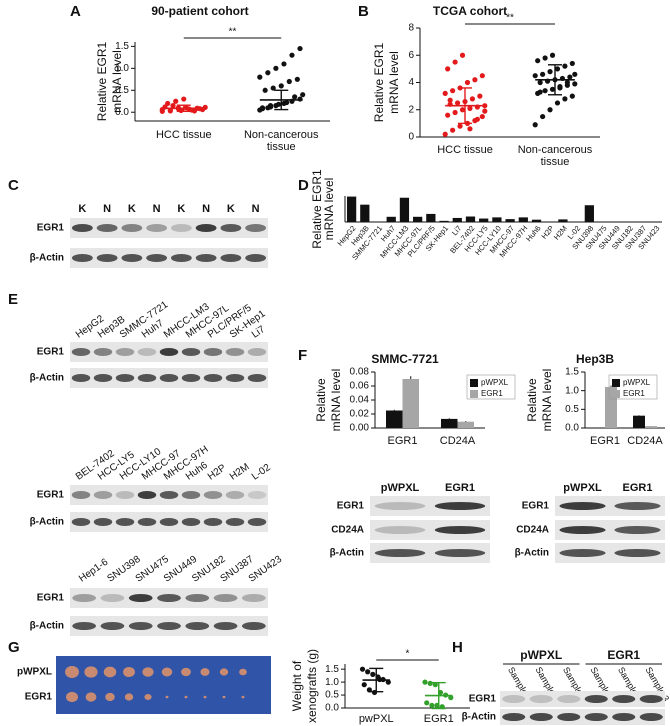  What do you see at coordinates (163, 685) in the screenshot?
I see `xenograft-photo` at bounding box center [163, 685].